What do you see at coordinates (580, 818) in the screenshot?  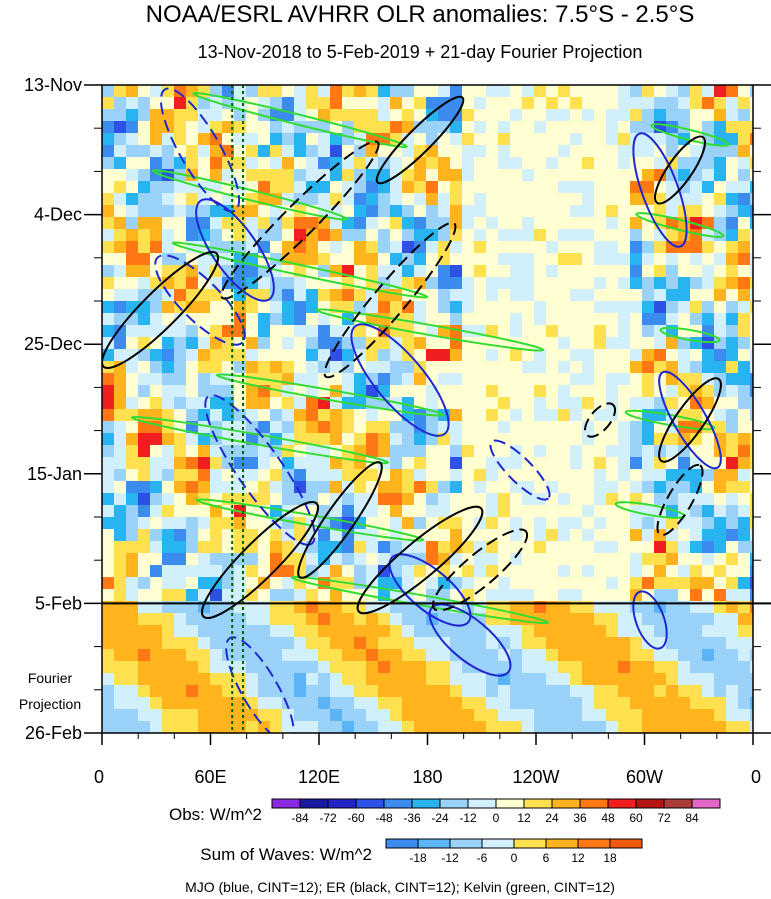 I see `colorbar-level-label: 36` at bounding box center [580, 818].